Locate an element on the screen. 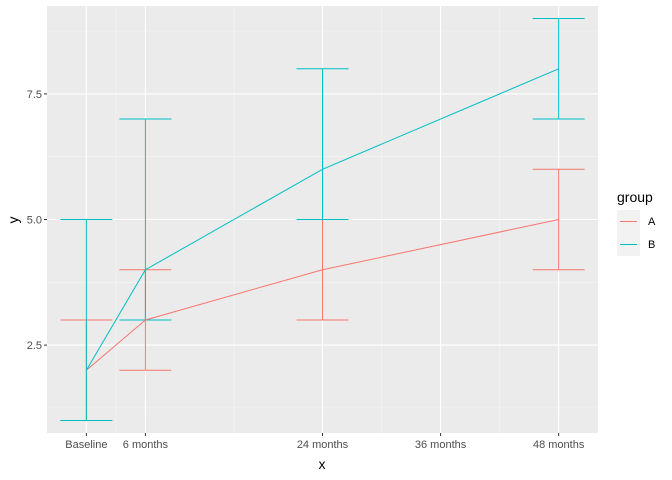 The image size is (672, 480). y-axis-title: y is located at coordinates (13, 220).